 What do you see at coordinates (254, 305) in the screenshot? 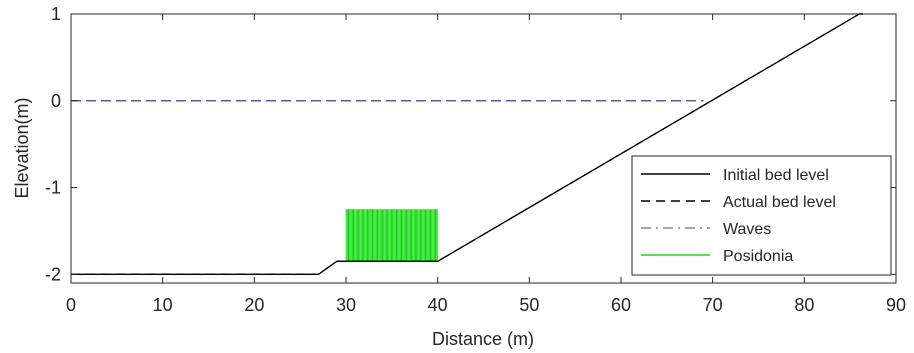
I see `x-tick-label: 20` at bounding box center [254, 305].